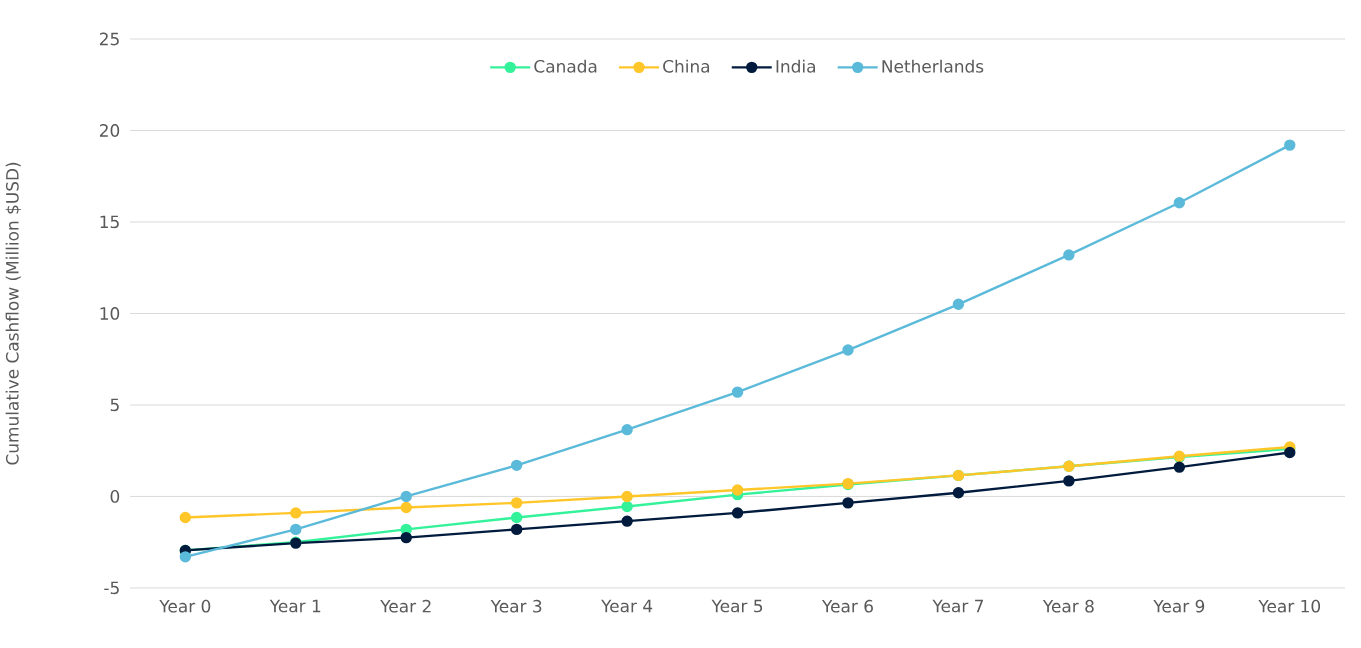 This screenshot has width=1361, height=648. Describe the element at coordinates (13, 313) in the screenshot. I see `y-axis-title: Cumulative Cashflow (Million $USD)` at that location.